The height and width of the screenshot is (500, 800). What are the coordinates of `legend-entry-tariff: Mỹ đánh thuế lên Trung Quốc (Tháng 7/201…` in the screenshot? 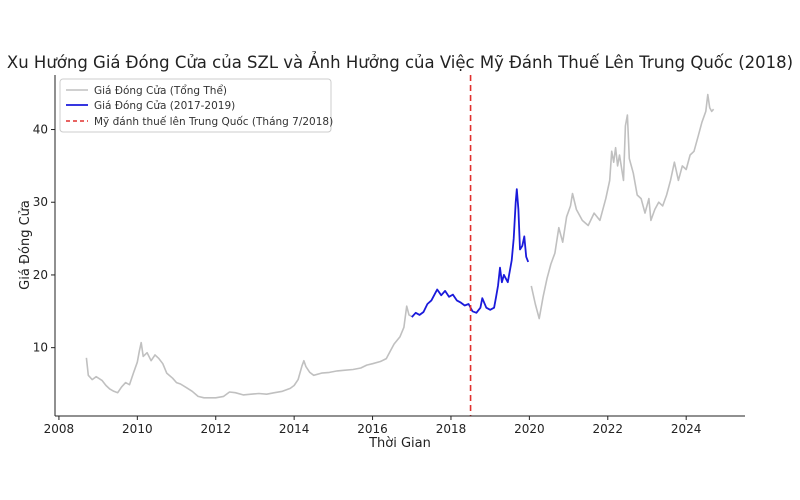 It's located at (213, 122).